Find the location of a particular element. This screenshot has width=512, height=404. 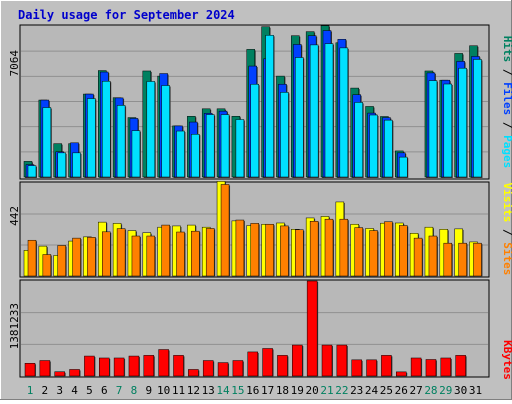

legend-visits: Visits is located at coordinates (506, 203).